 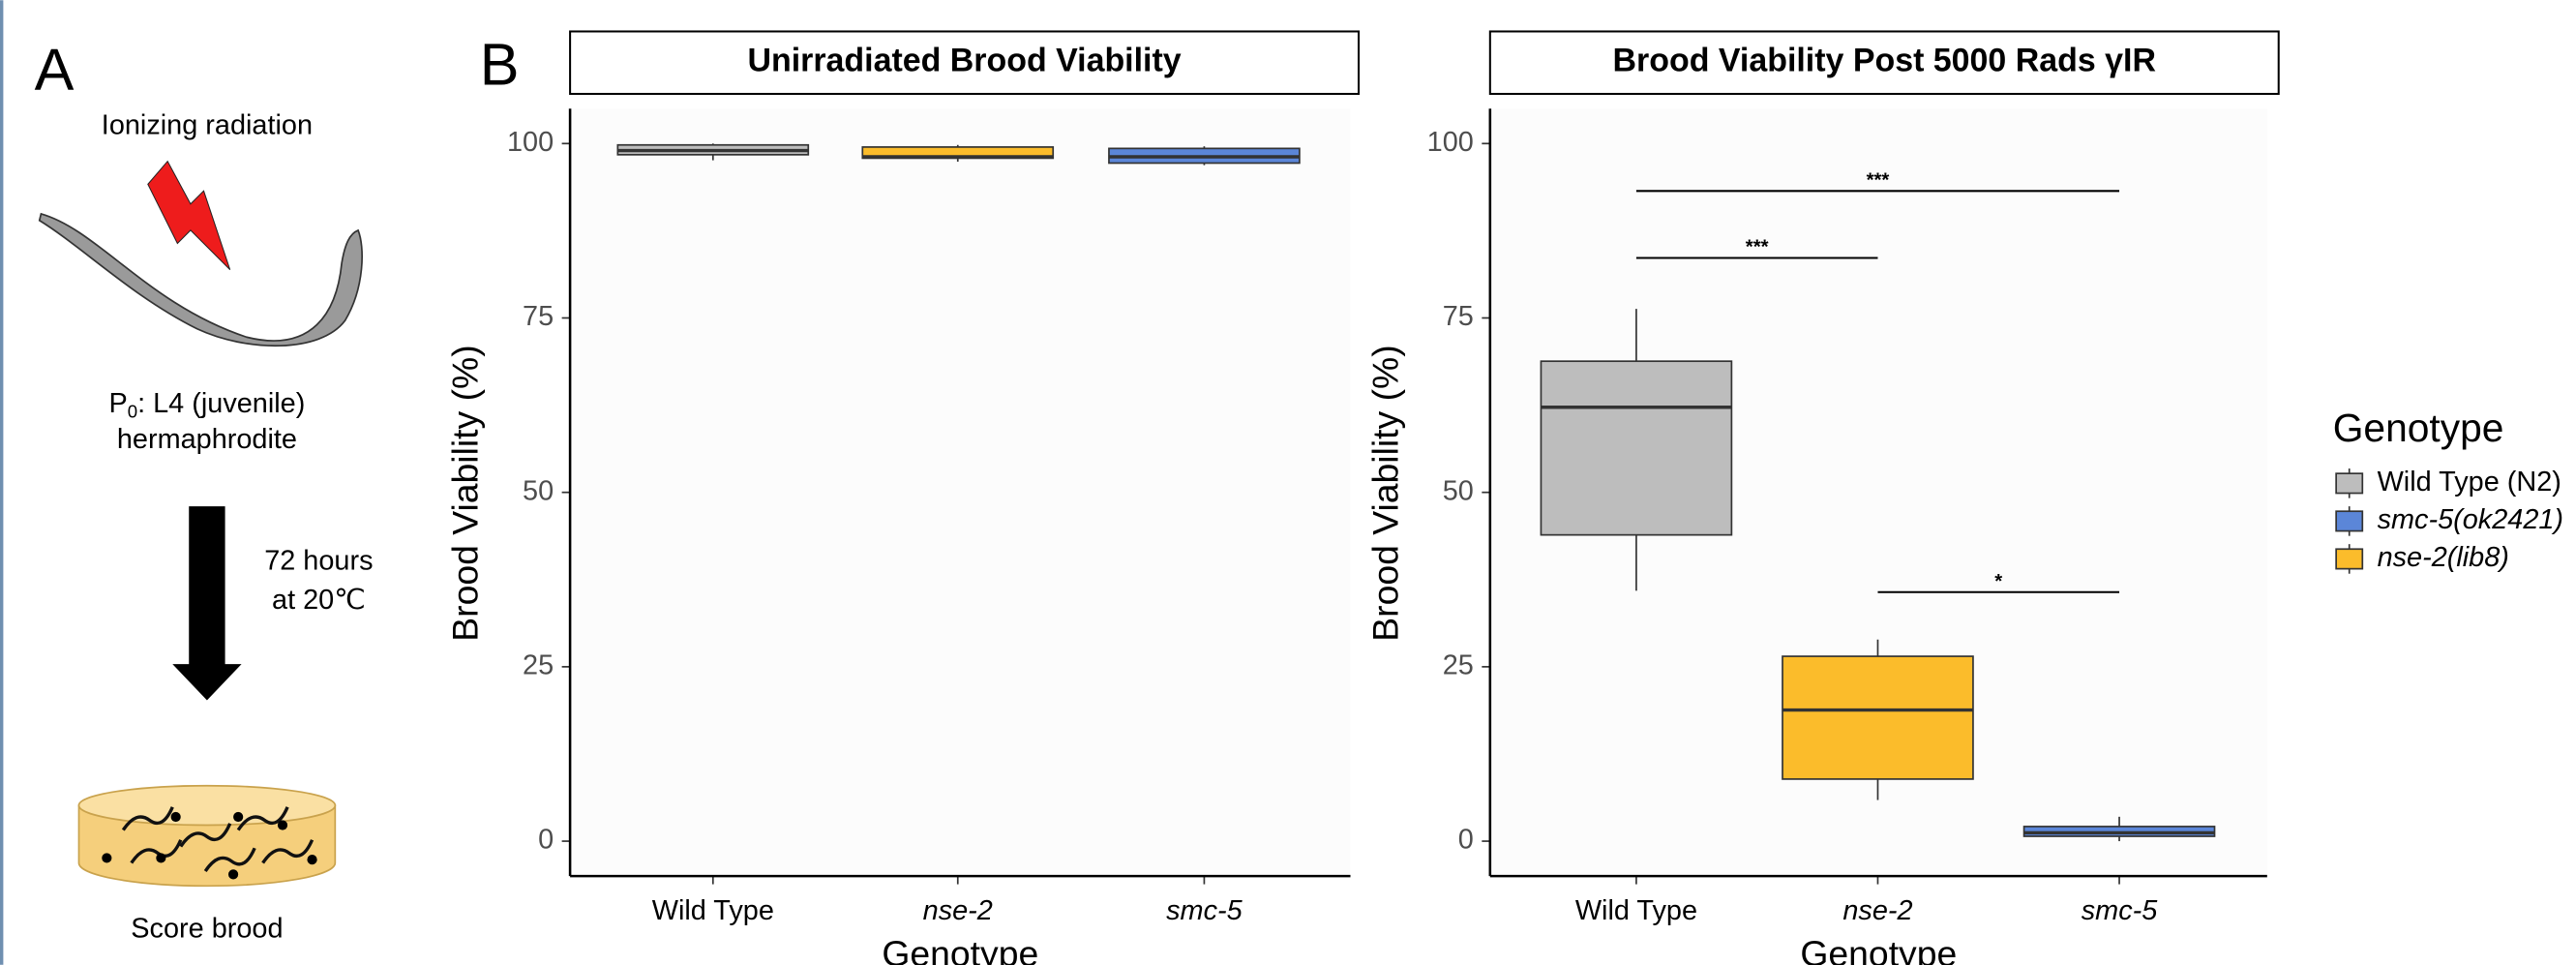 I want to click on eggs, so click(x=209, y=845).